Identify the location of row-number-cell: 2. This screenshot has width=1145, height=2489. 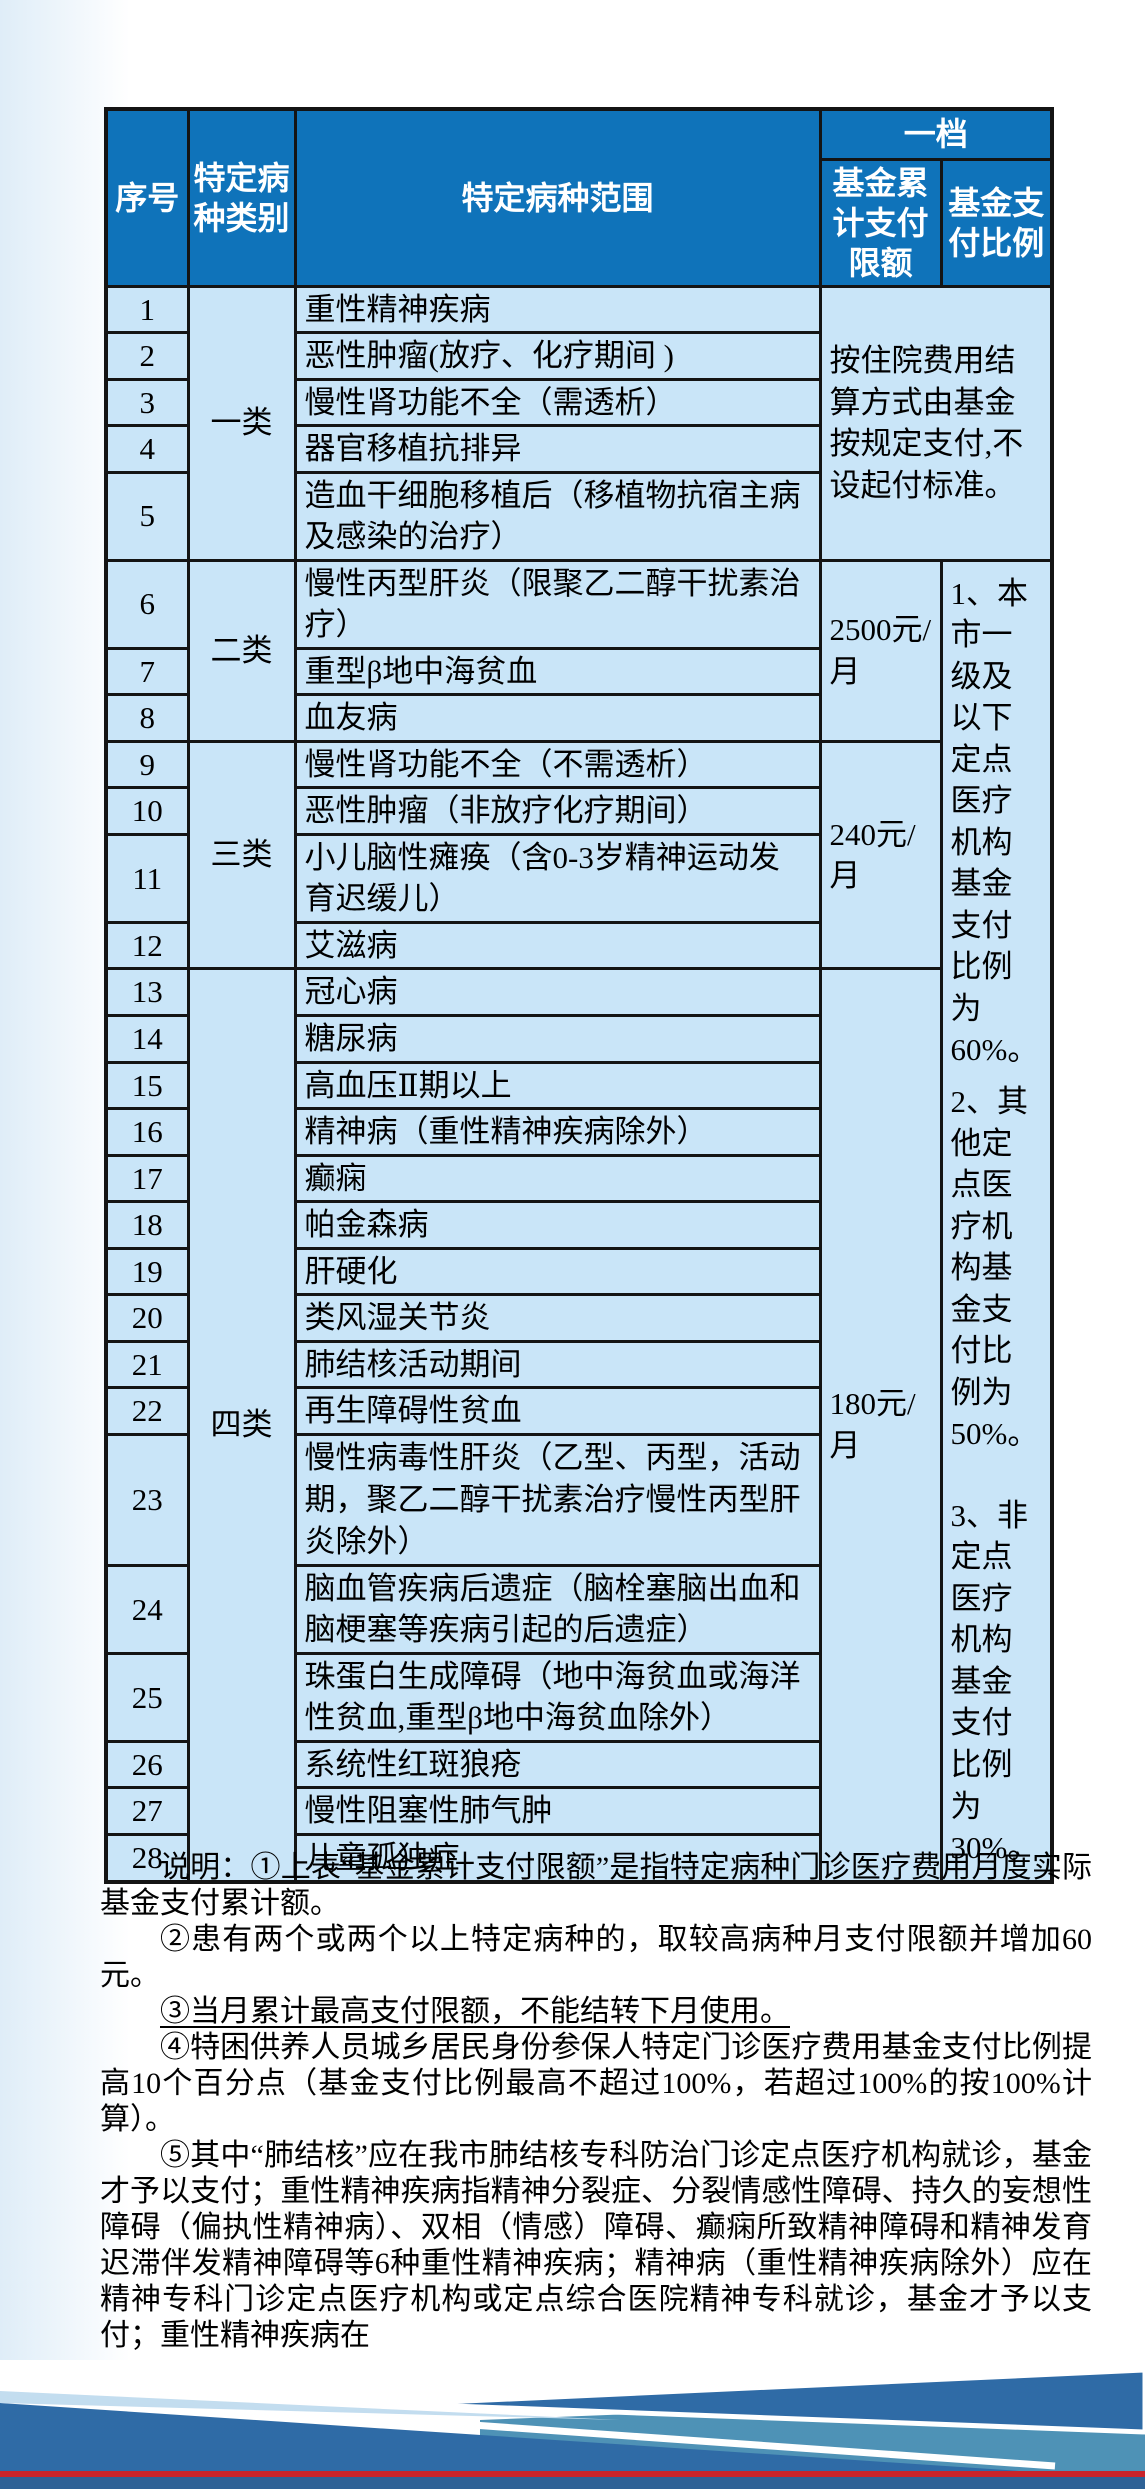
(147, 356).